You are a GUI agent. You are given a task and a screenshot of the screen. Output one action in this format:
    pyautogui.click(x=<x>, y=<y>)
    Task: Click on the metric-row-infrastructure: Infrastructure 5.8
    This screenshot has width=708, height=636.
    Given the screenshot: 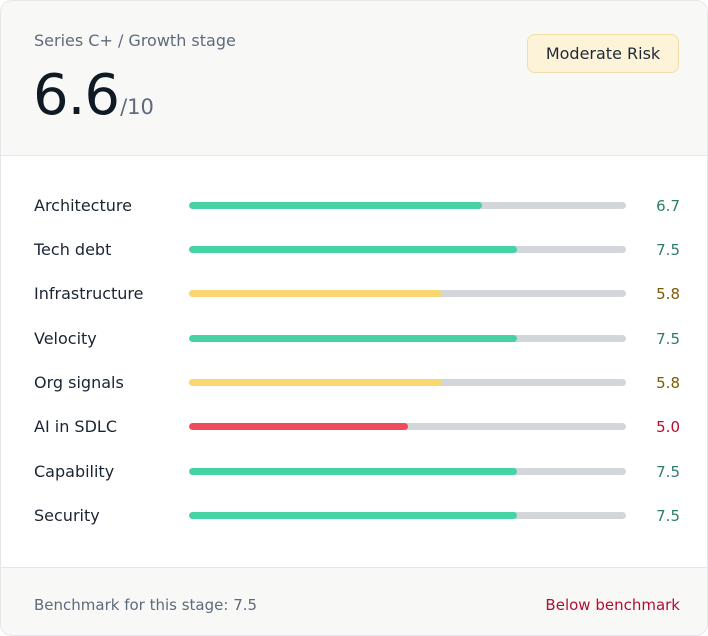 What is the action you would take?
    pyautogui.click(x=354, y=294)
    